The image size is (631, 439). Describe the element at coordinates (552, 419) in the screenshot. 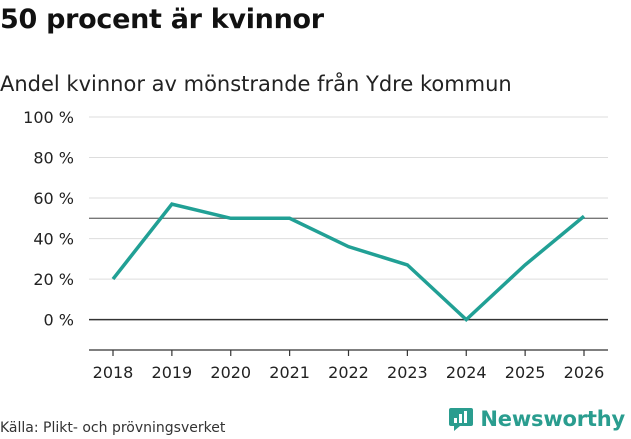

I see `brand-name: Newsworthy` at that location.